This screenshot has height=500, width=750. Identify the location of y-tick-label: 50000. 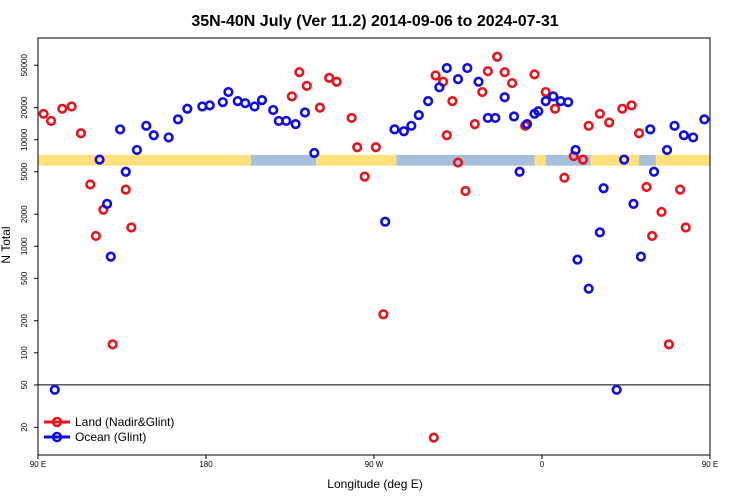
(24, 65).